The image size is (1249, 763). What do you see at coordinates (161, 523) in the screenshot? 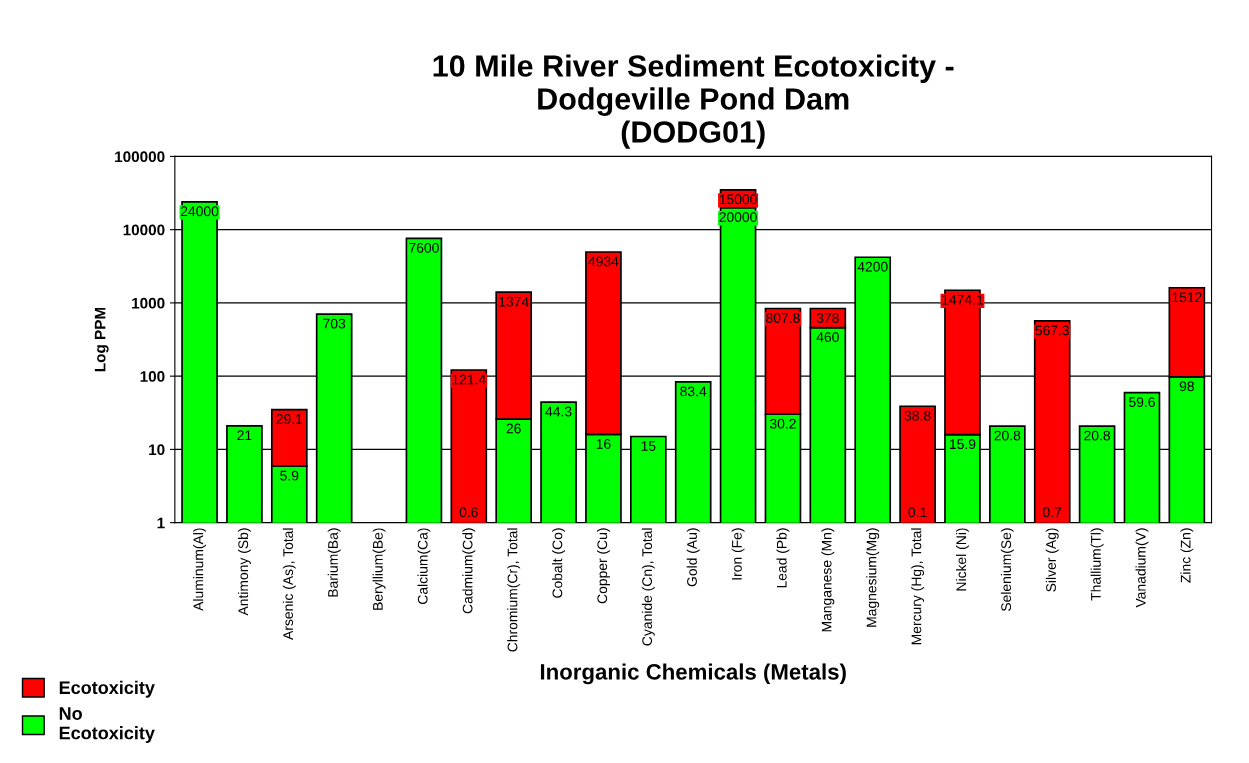
I see `y-tick-label: 1` at bounding box center [161, 523].